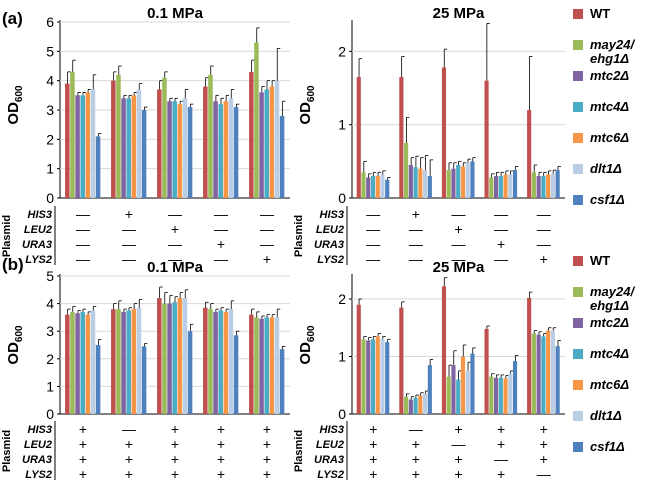  What do you see at coordinates (604, 106) in the screenshot?
I see `legend-a: WT may24/ehg1Δ mtc2Δ mtc4Δ mtc6Δ dlt1Δ csf1Δ` at bounding box center [604, 106].